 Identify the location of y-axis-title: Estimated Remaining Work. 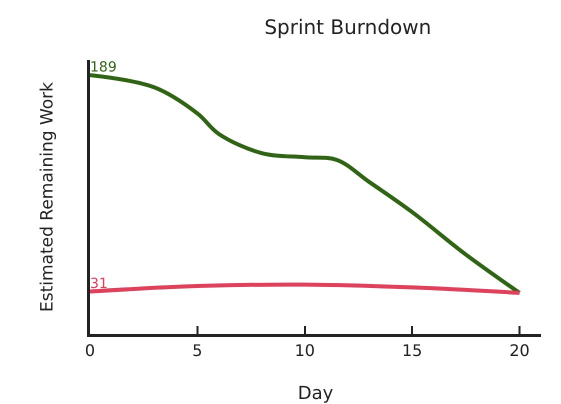
(48, 197).